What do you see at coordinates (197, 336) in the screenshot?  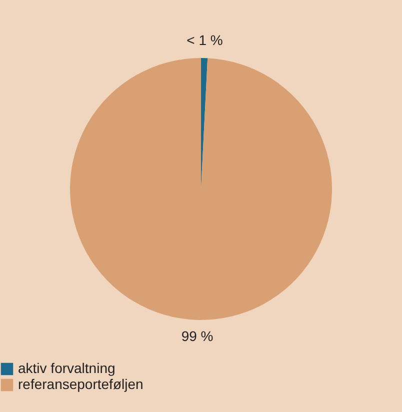 I see `data-label: 99 %` at bounding box center [197, 336].